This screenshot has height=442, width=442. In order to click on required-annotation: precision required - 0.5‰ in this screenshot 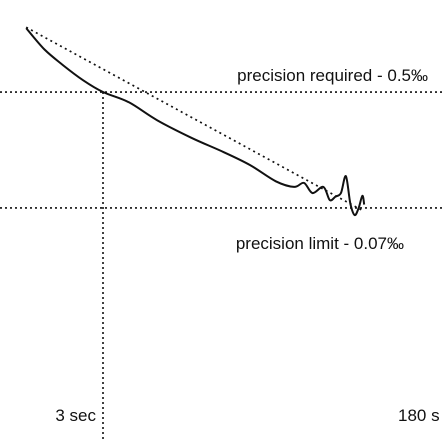, I will do `click(332, 75)`.